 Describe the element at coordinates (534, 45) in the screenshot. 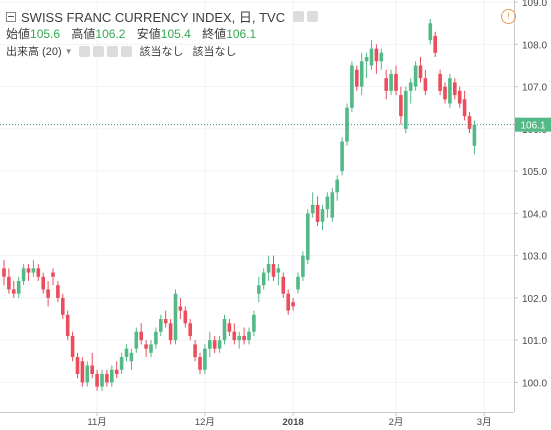

I see `y-tick-label: 108.0` at that location.